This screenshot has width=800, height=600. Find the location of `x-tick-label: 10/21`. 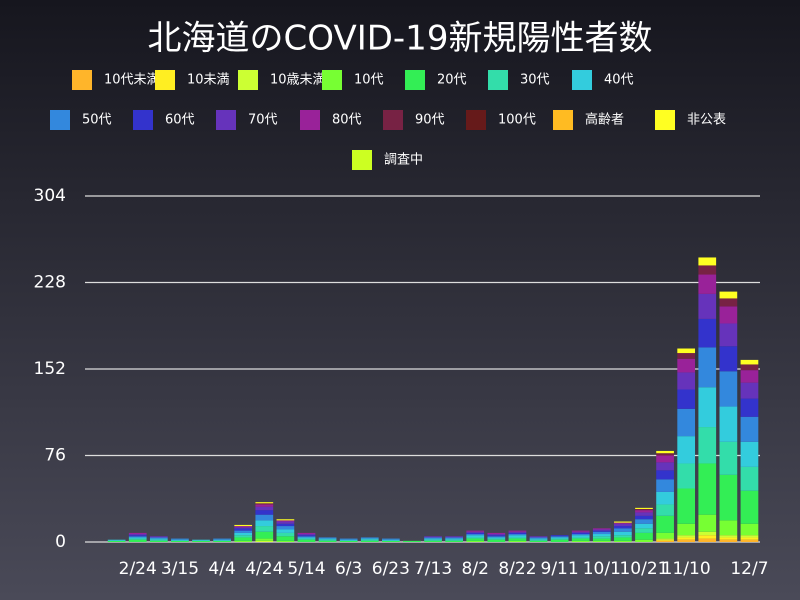

x-tick-label: 10/21 is located at coordinates (643, 569).